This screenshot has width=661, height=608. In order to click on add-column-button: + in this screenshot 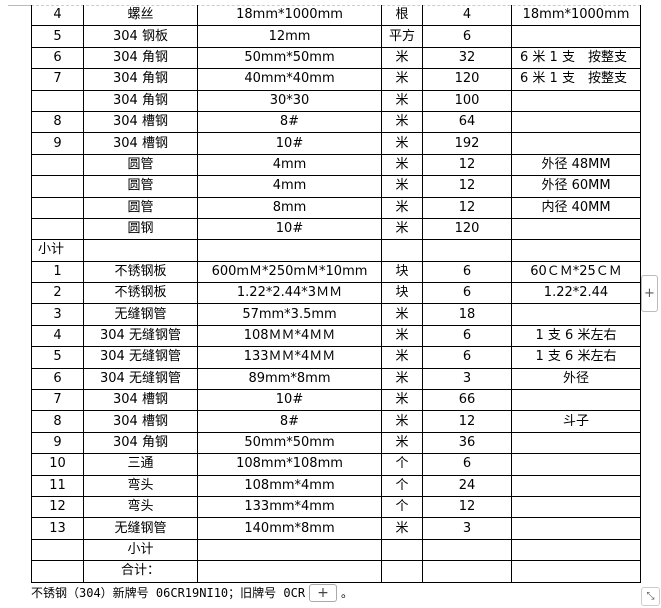, I will do `click(649, 293)`.